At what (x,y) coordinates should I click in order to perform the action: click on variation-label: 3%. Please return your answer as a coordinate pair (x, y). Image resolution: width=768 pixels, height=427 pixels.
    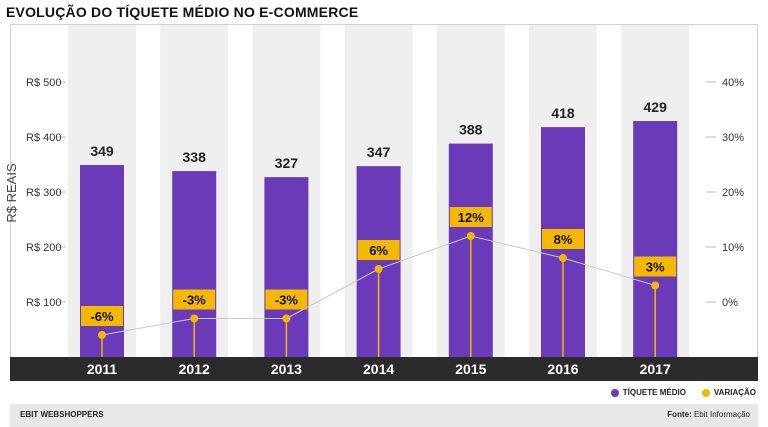
    Looking at the image, I should click on (655, 267).